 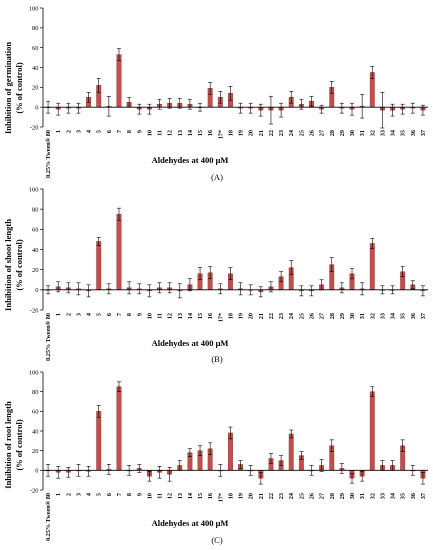 What do you see at coordinates (217, 177) in the screenshot?
I see `panel-label: (A)` at bounding box center [217, 177].